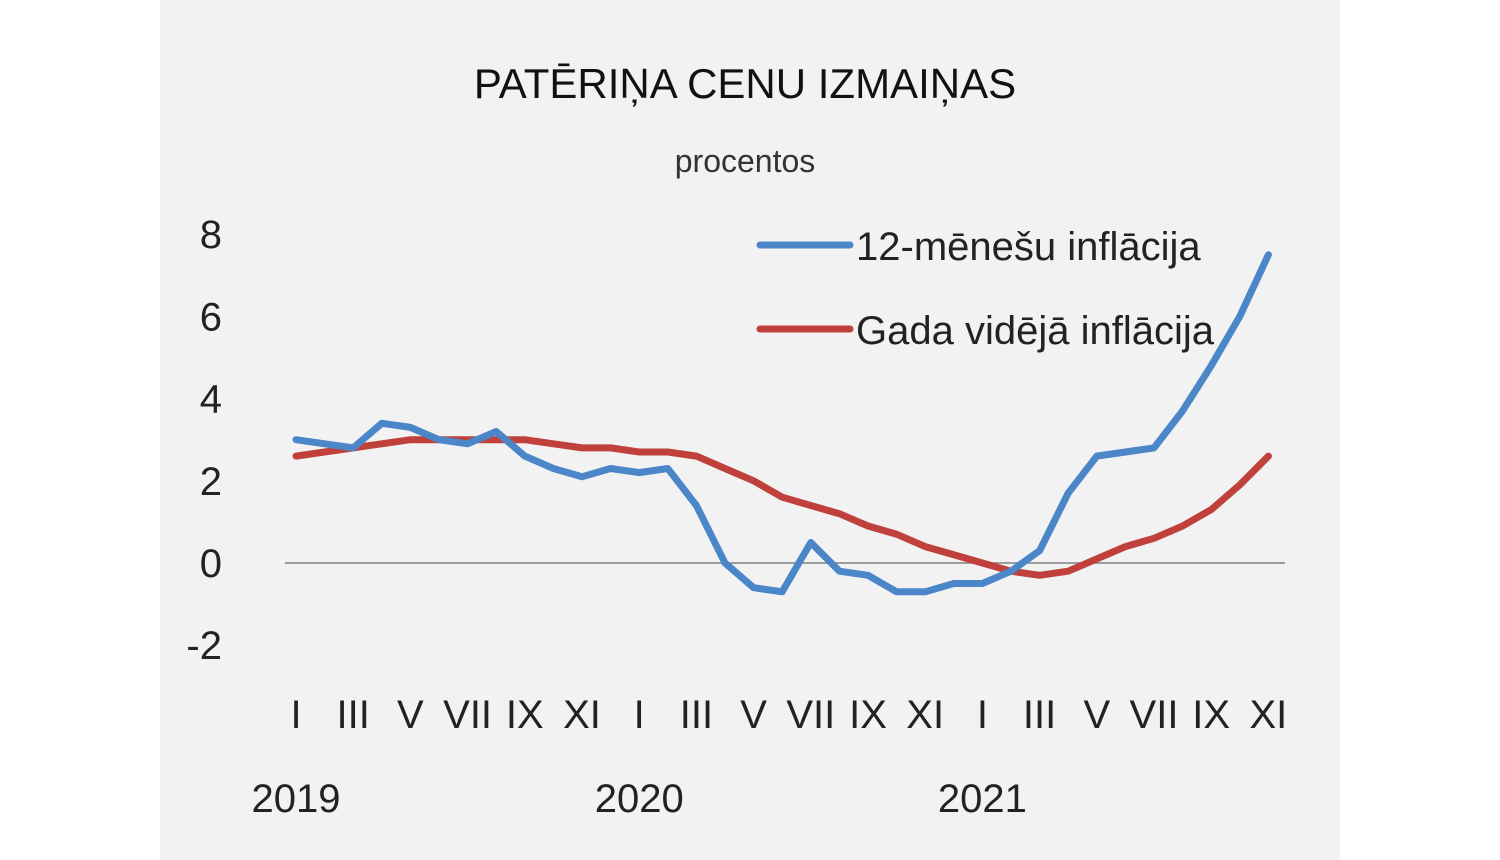 This screenshot has width=1500, height=860. What do you see at coordinates (204, 646) in the screenshot?
I see `y-tick-label: -2` at bounding box center [204, 646].